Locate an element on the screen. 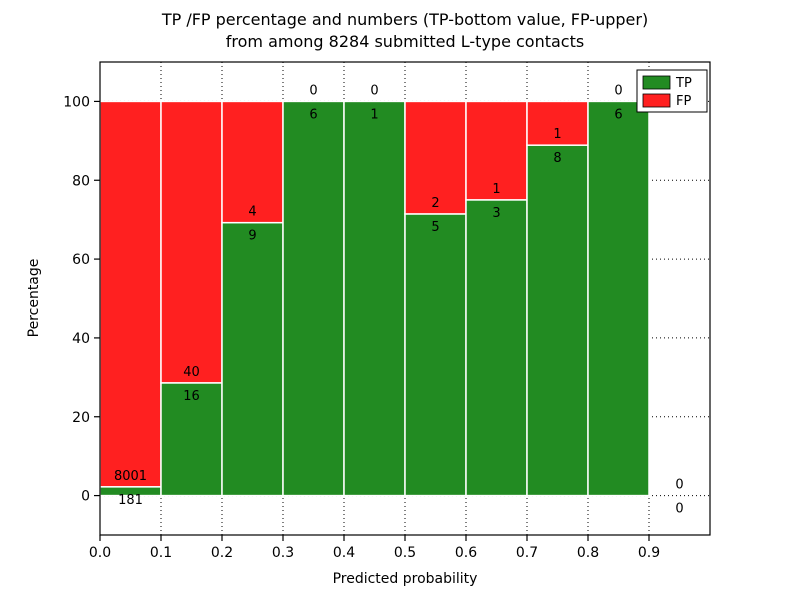 Image resolution: width=800 pixels, height=600 pixels. legend-swatch-tp is located at coordinates (656, 82).